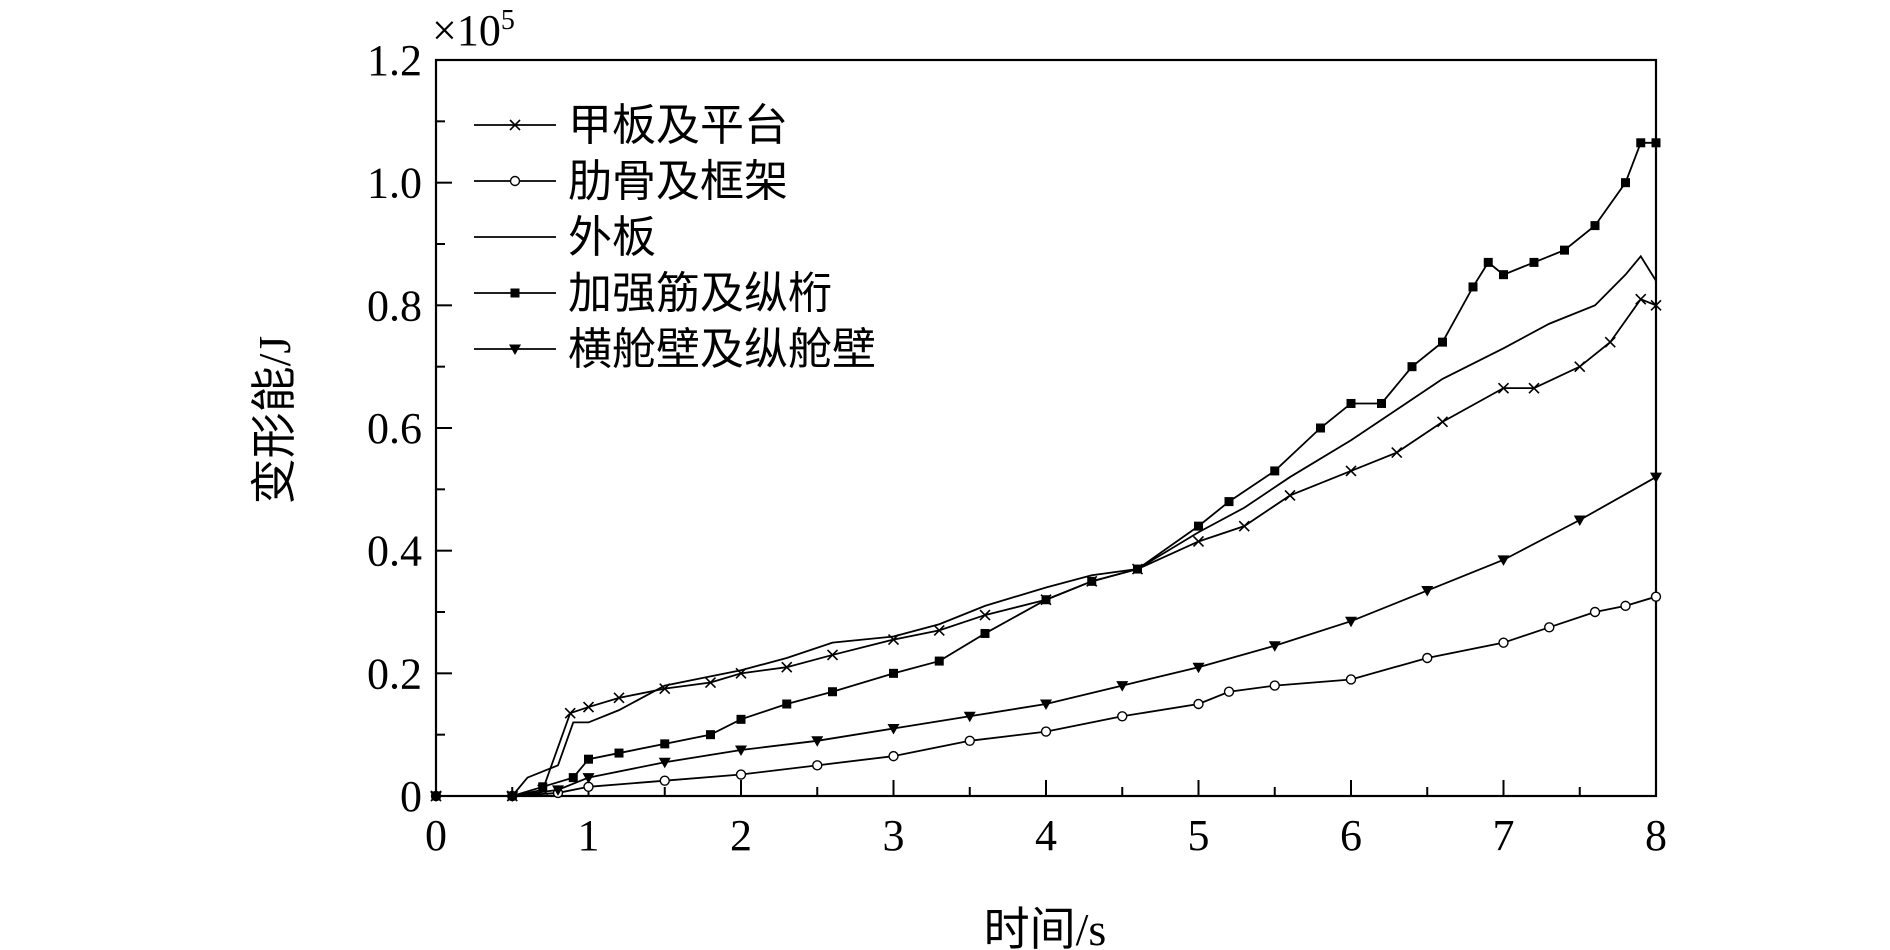 This screenshot has height=950, width=1890. I want to click on legend-item: 横舱壁及纵舱壁, so click(675, 349).